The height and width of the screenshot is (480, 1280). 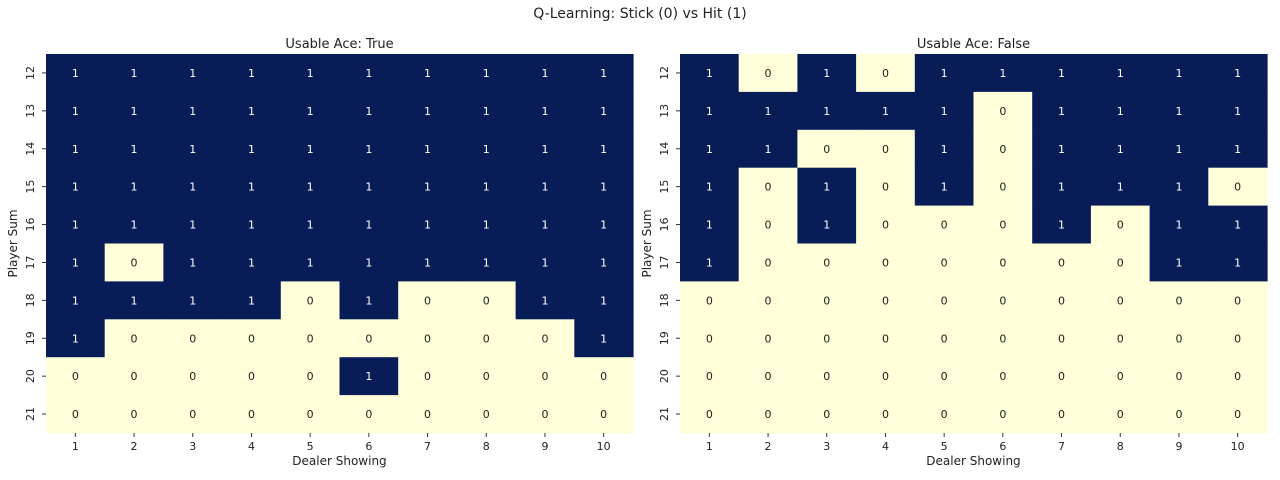 I want to click on x-tick-label: 2, so click(x=768, y=446).